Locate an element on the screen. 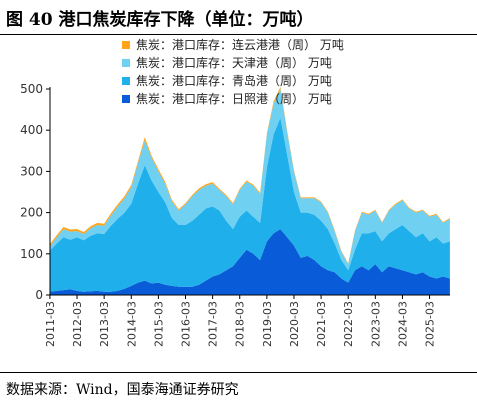 Image resolution: width=477 pixels, height=406 pixels. y-tick-label: 500 is located at coordinates (31, 89).